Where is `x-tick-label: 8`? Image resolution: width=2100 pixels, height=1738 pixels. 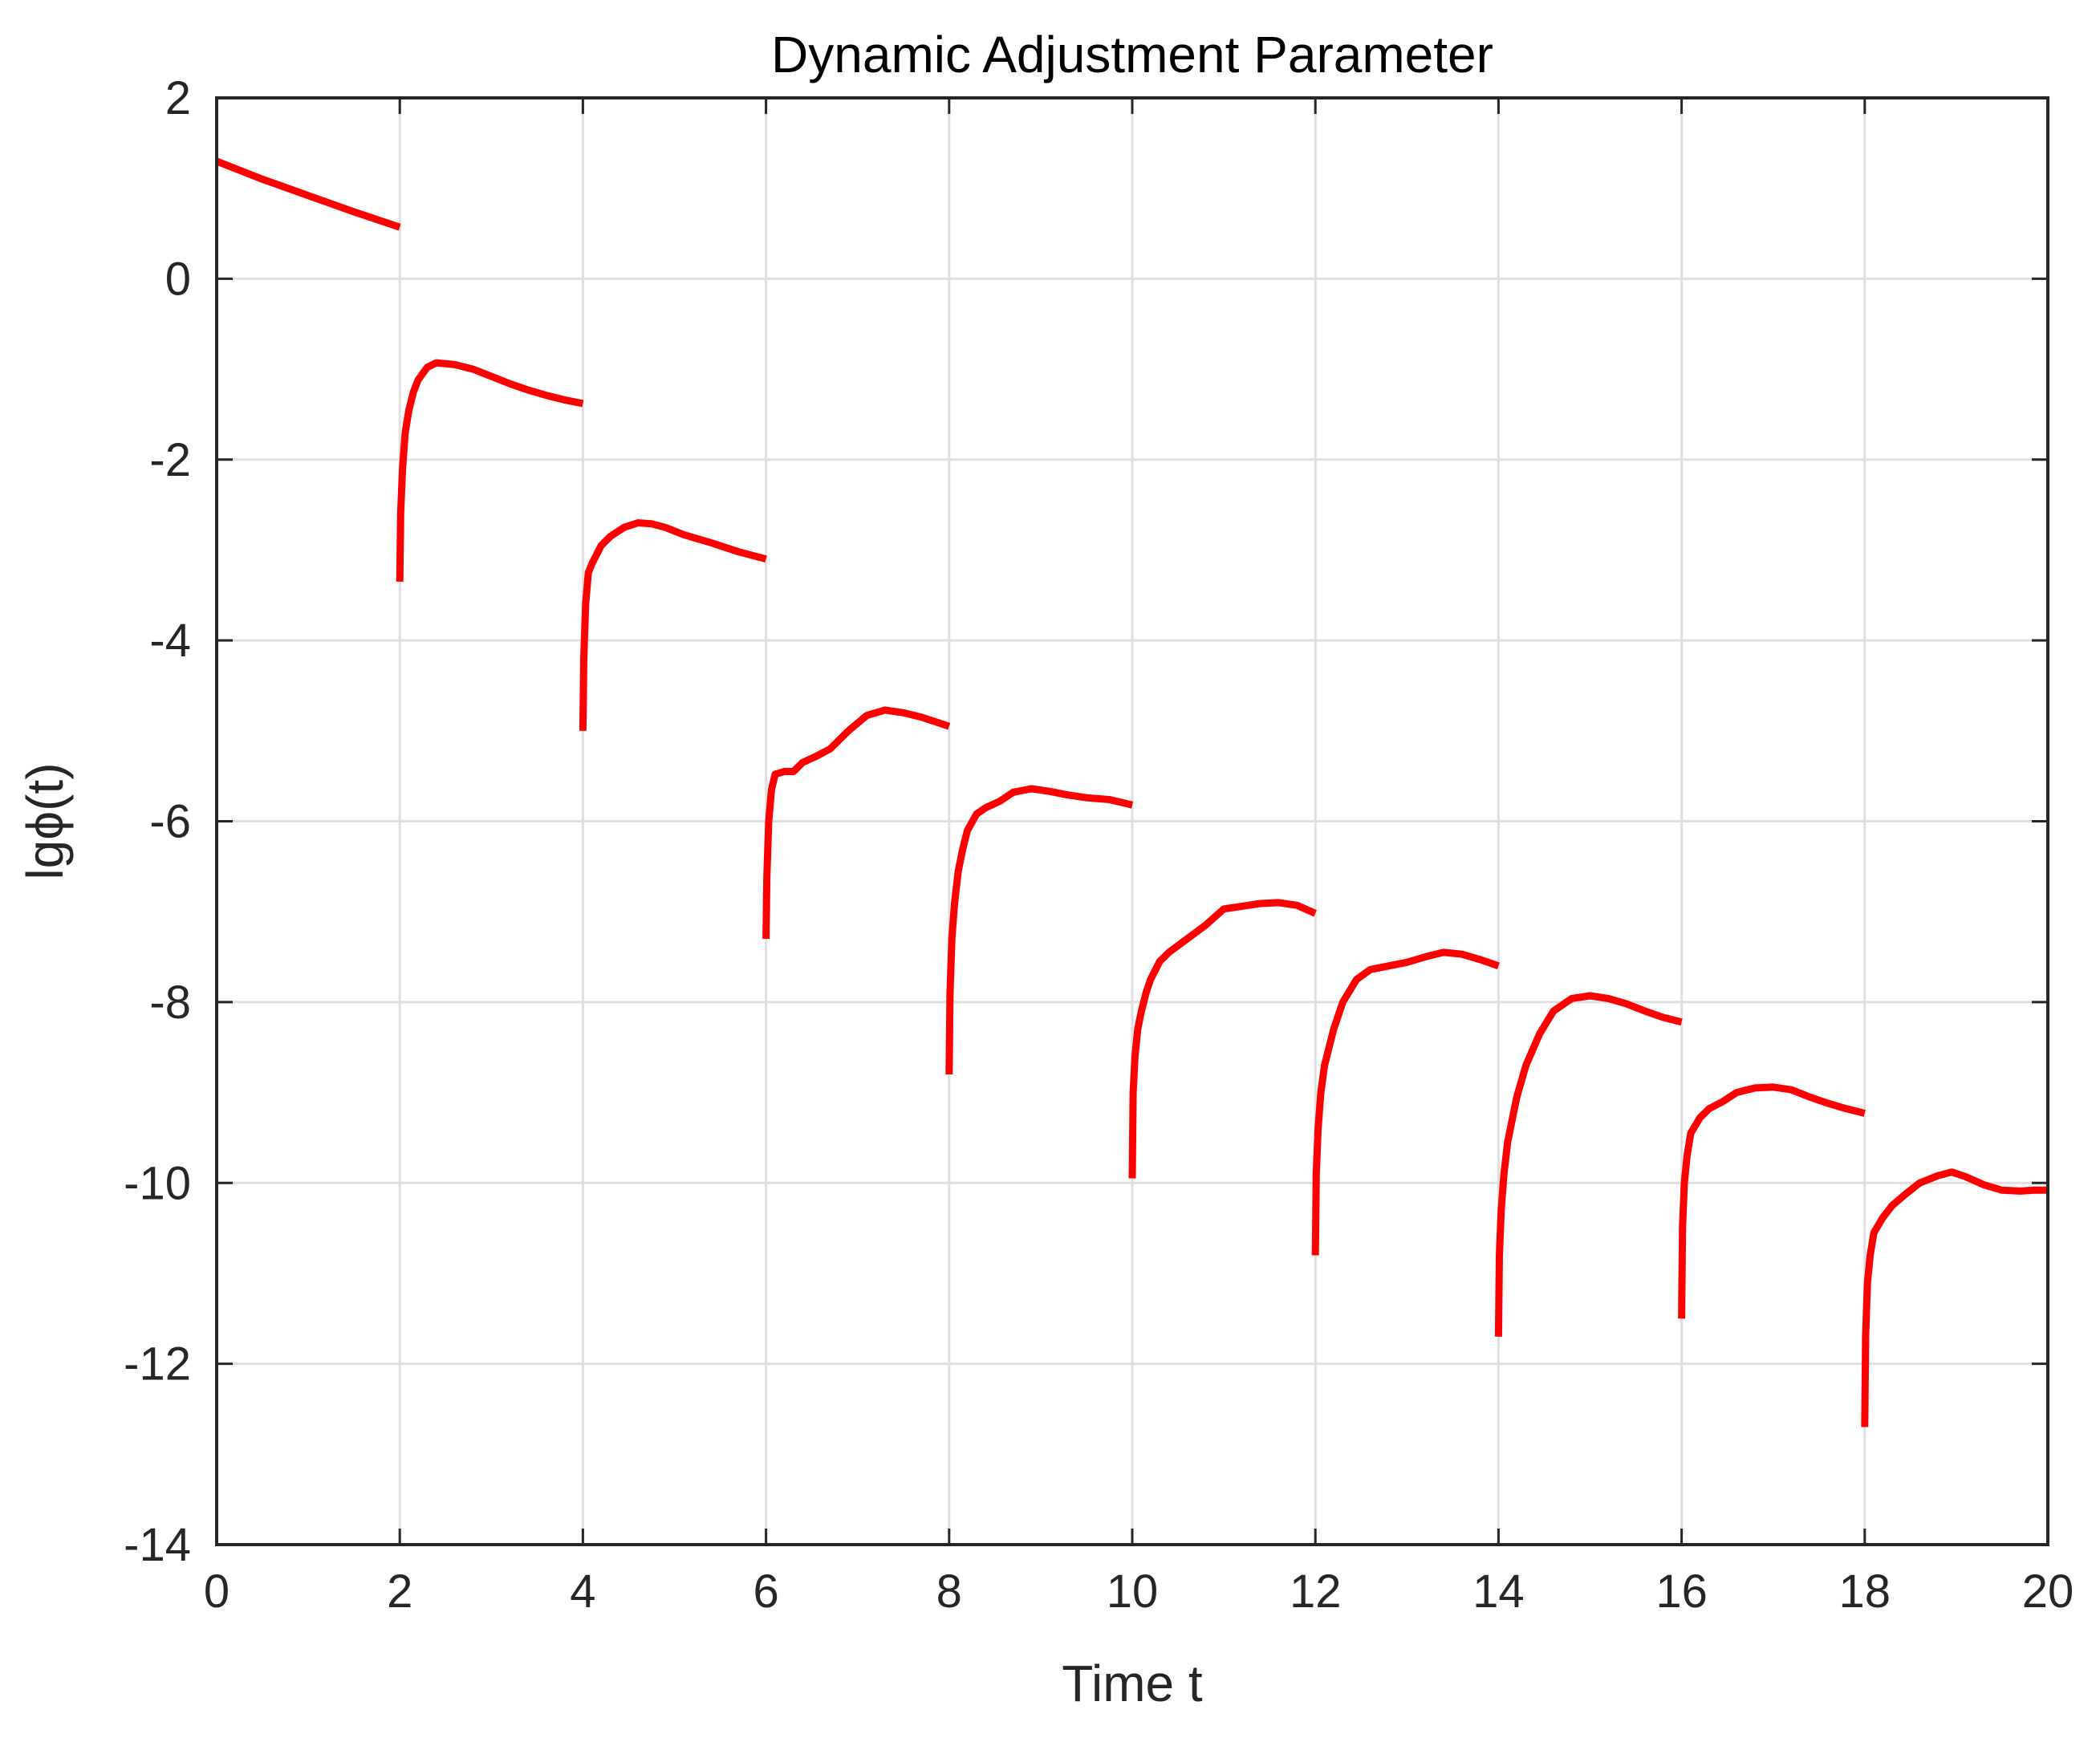 x-tick-label: 8 is located at coordinates (949, 1591).